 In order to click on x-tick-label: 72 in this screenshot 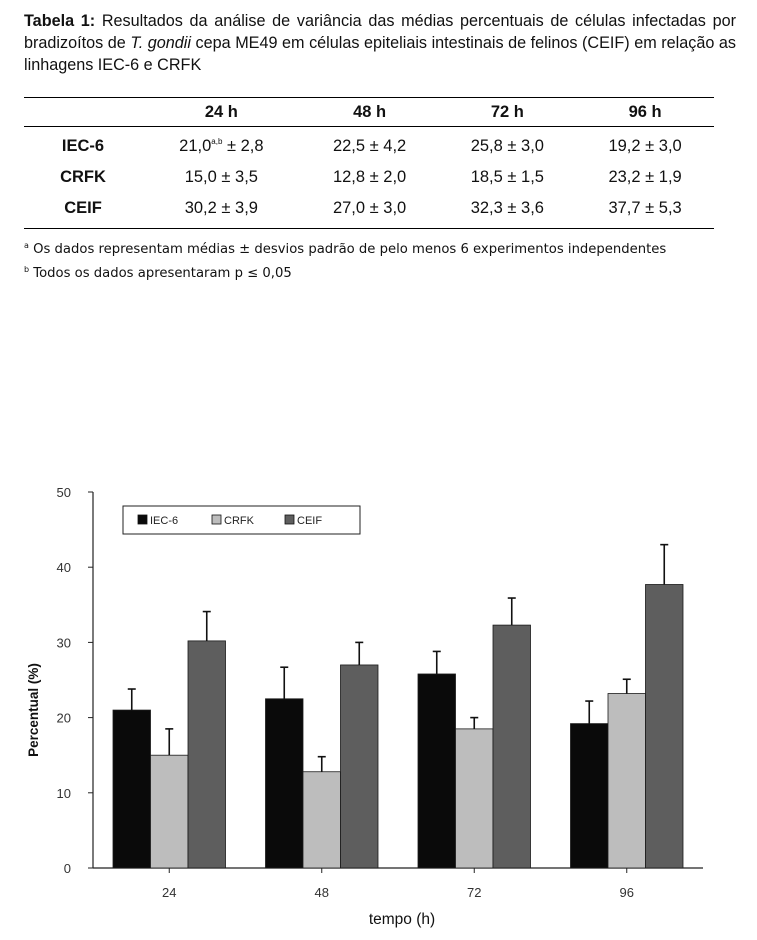, I will do `click(474, 892)`.